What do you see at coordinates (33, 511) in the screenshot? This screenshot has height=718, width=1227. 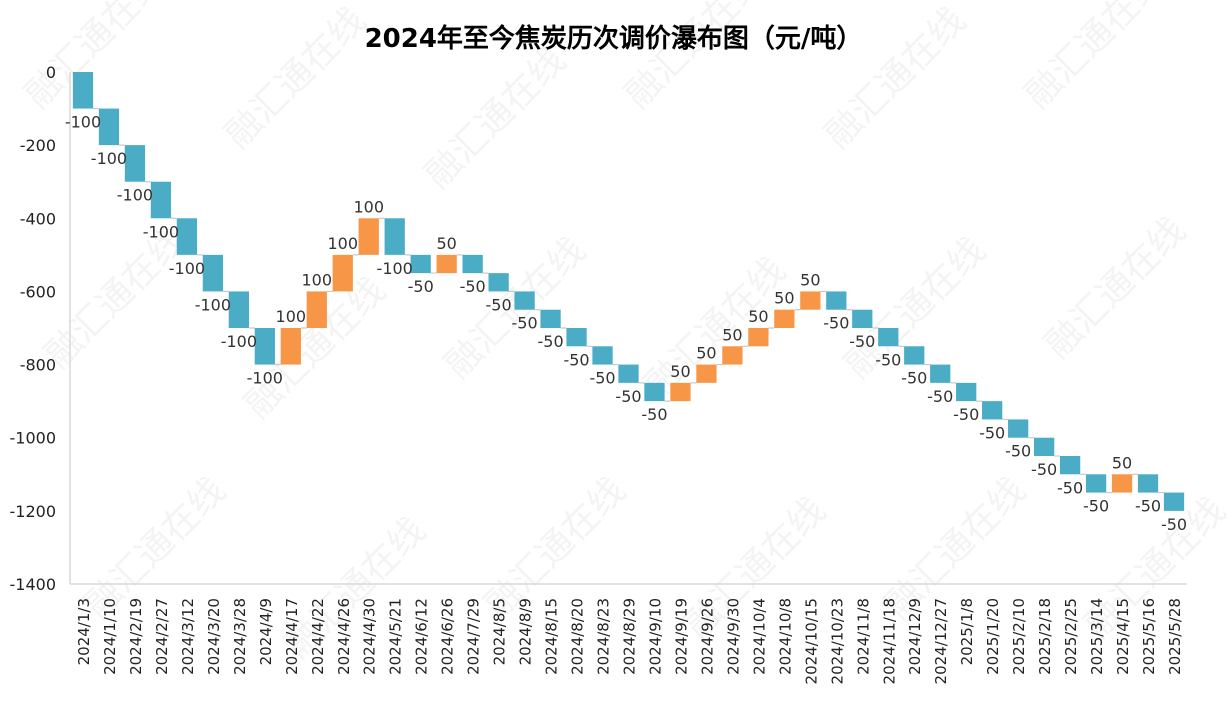 I see `y-tick-label: -1200` at bounding box center [33, 511].